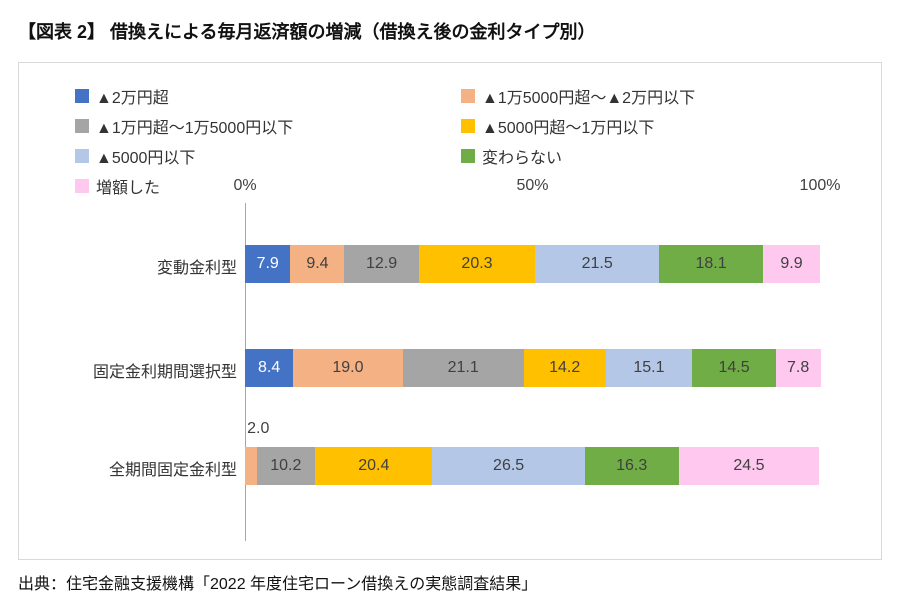 The image size is (900, 611). I want to click on bar-segment: 9.4, so click(317, 264).